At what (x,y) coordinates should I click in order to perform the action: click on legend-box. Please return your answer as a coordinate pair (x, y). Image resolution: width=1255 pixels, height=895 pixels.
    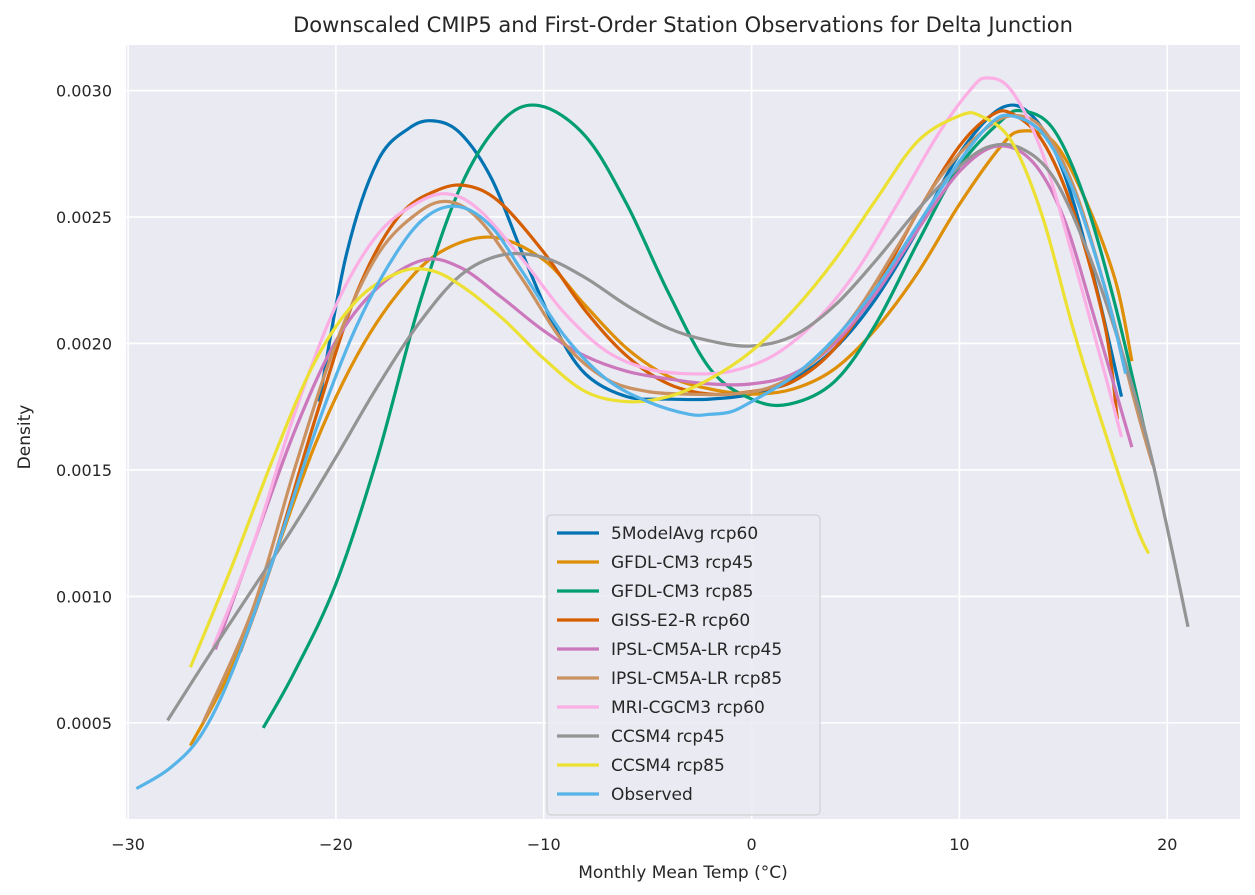
    Looking at the image, I should click on (683, 665).